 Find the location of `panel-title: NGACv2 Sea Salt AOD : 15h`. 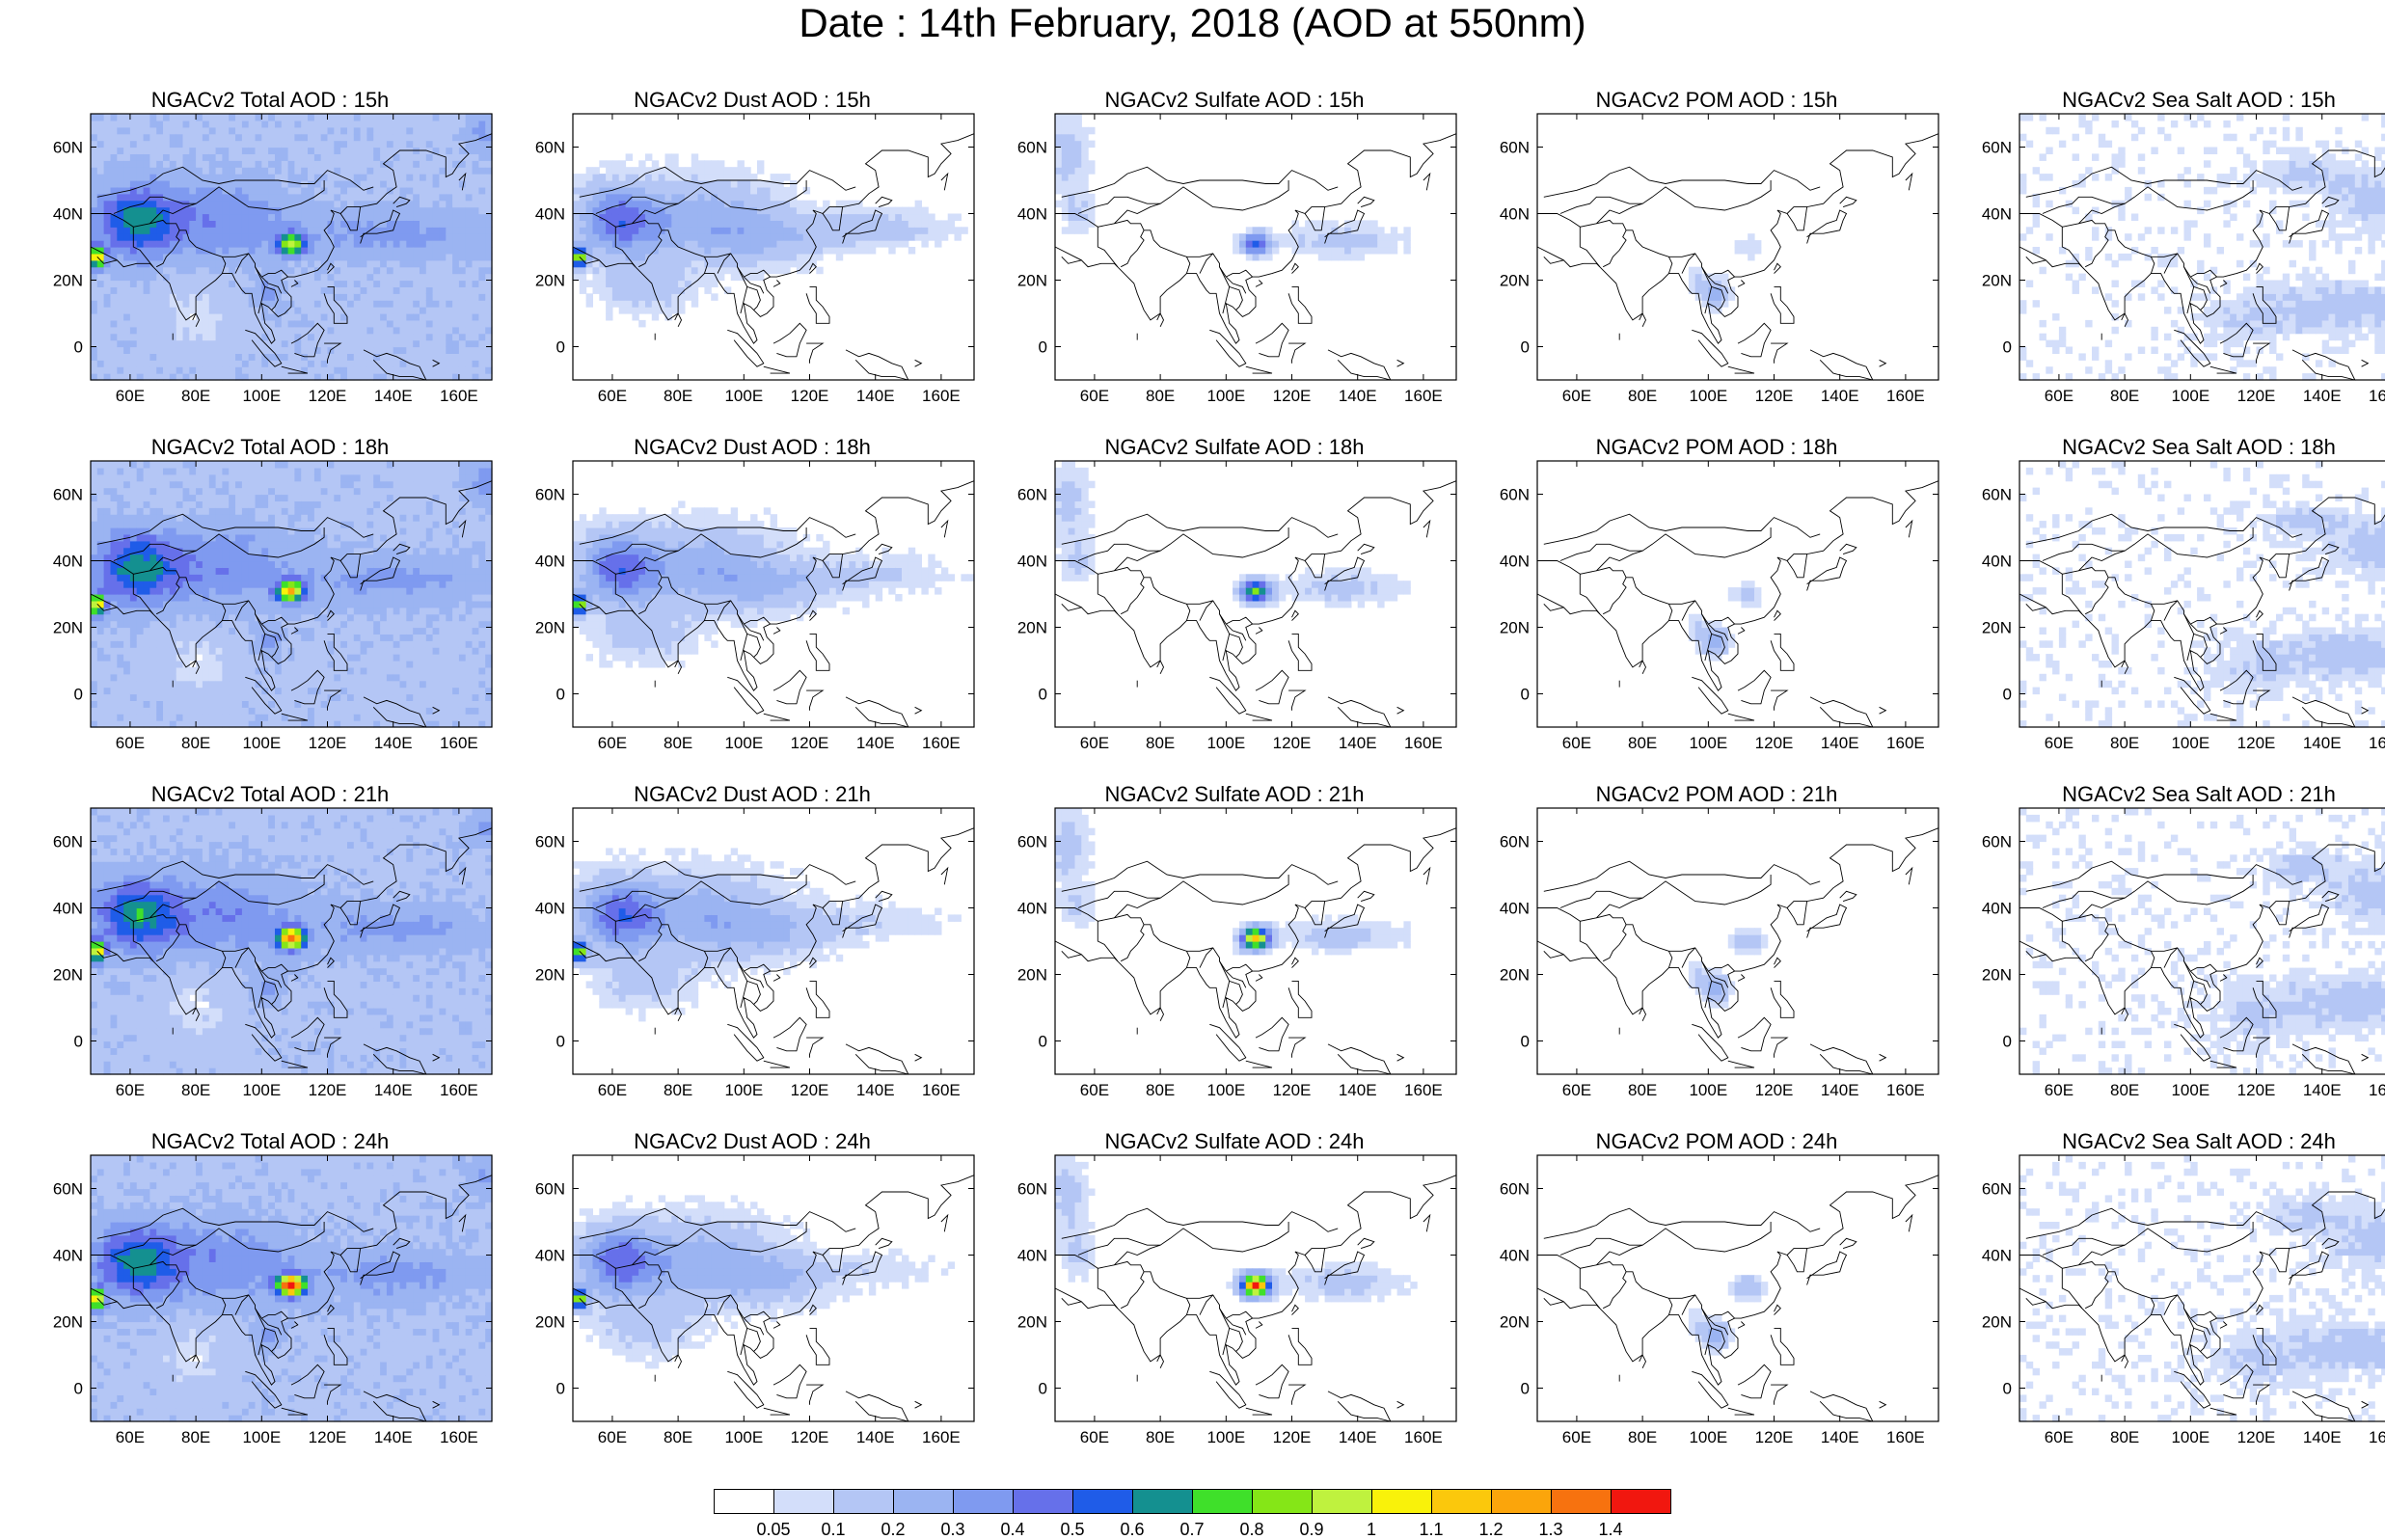

panel-title: NGACv2 Sea Salt AOD : 15h is located at coordinates (2181, 100).